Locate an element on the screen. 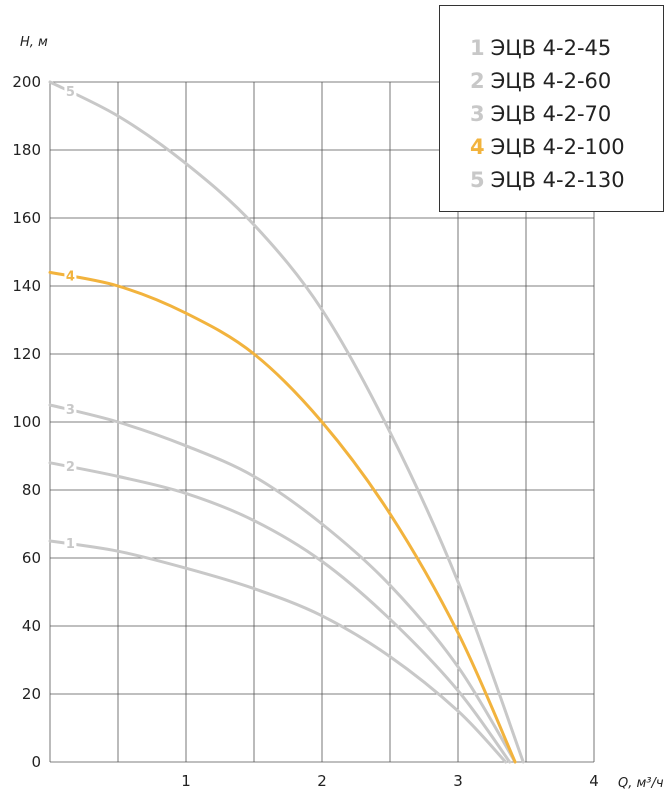 Image resolution: width=670 pixels, height=797 pixels. x-axis-title: Q, м³/ч is located at coordinates (641, 783).